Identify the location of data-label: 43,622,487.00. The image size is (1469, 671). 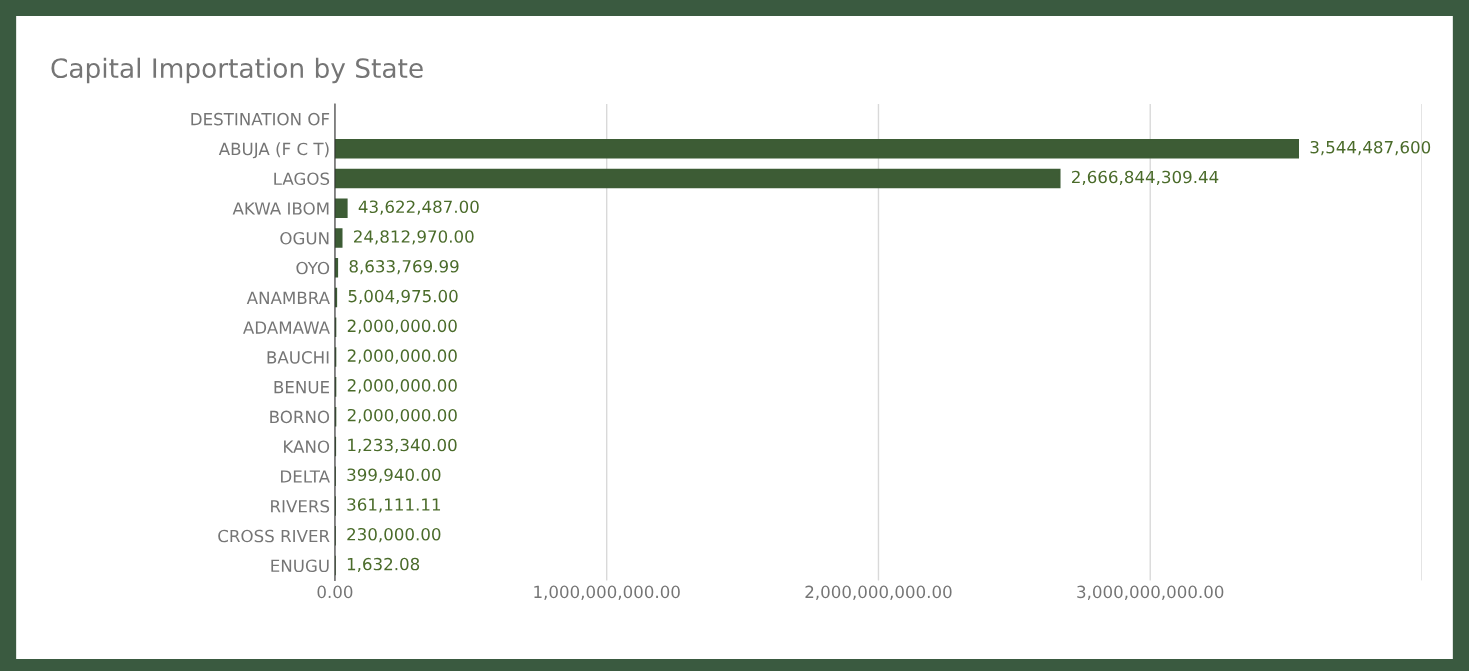
(418, 207).